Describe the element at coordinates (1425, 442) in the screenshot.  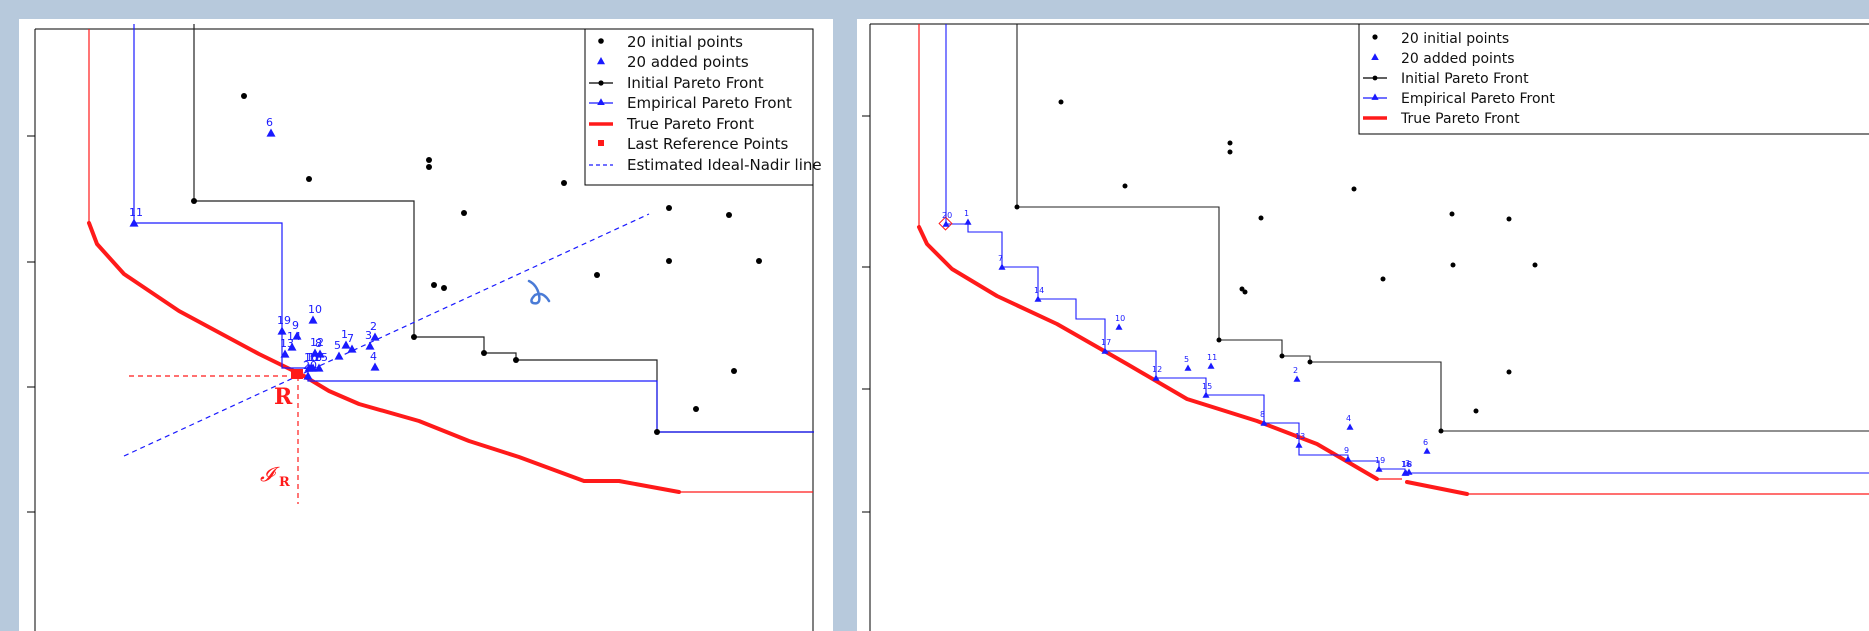
I see `added-point-label-6: 6` at that location.